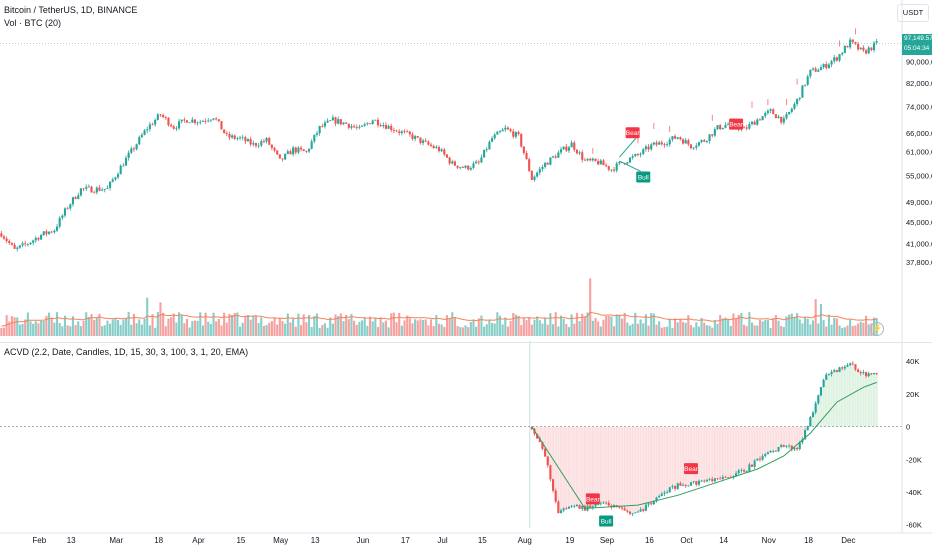 This screenshot has height=550, width=932. Describe the element at coordinates (116, 540) in the screenshot. I see `x-axis-tick: Mar` at that location.